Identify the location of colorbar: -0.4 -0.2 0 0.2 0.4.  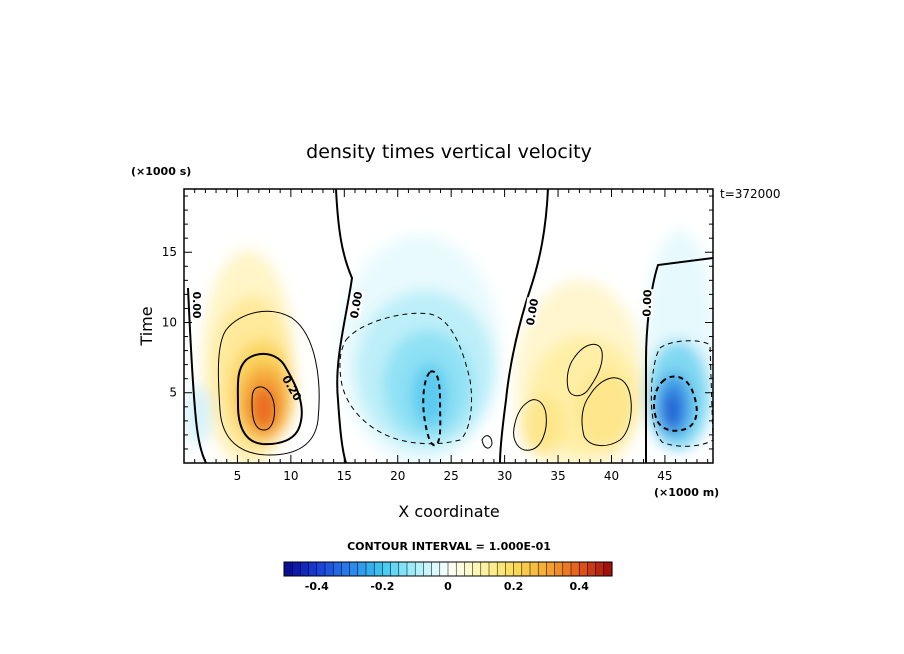
(448, 577).